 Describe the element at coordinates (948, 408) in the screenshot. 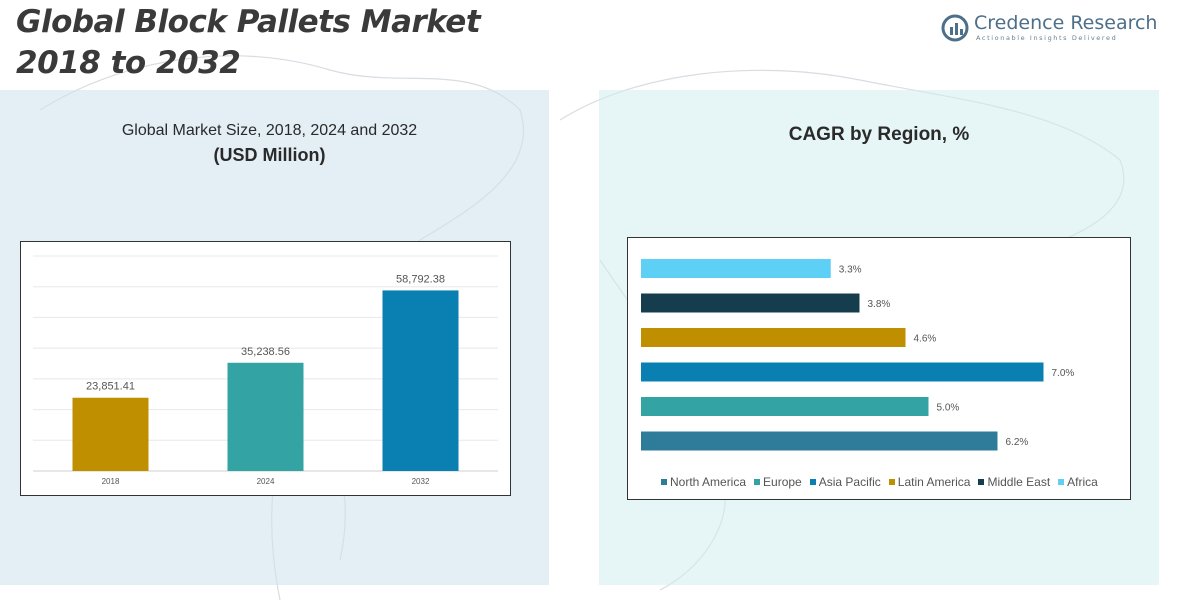

I see `hbar-value-label: 5.0%` at that location.